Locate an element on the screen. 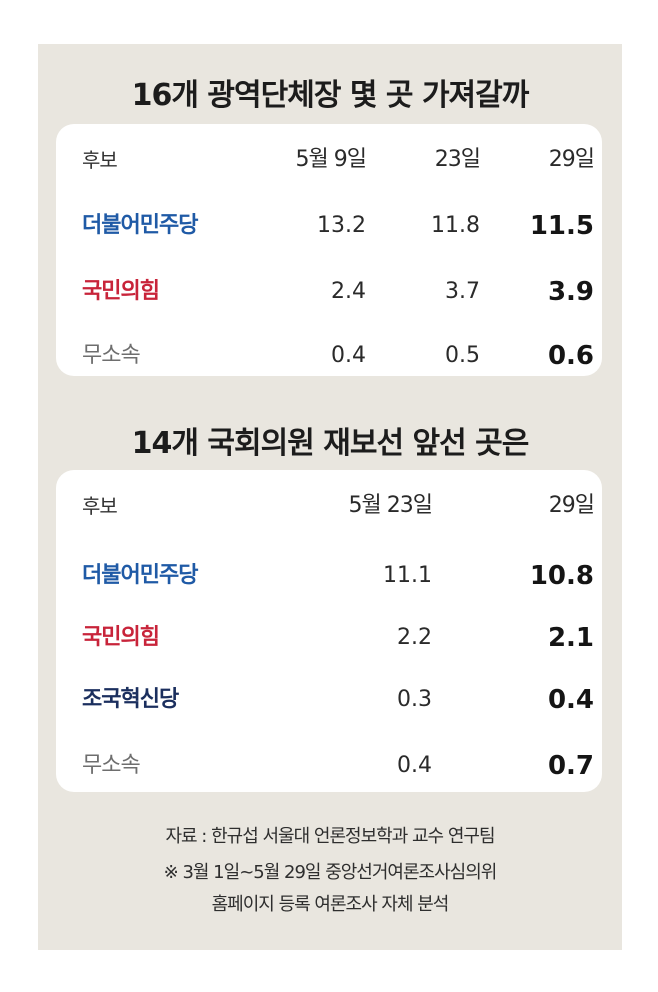 The width and height of the screenshot is (658, 992). table-row: 더불어민주당 13.2 11.8 11.5 is located at coordinates (329, 226).